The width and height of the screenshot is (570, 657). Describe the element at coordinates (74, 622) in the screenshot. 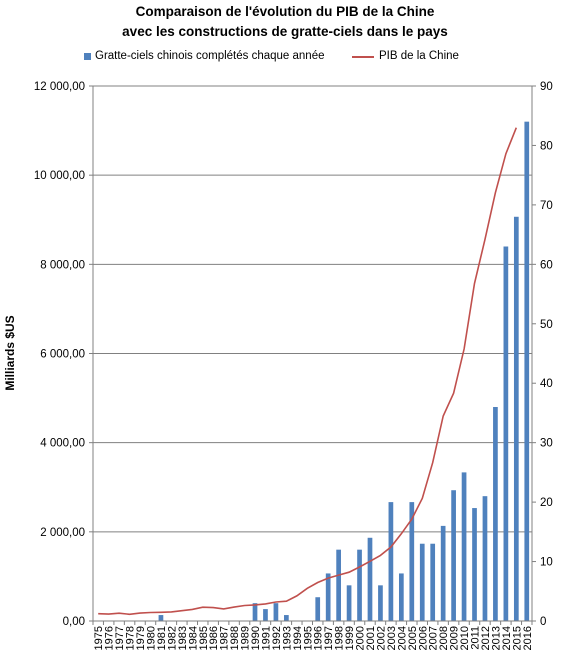

I see `left-tick-label: 0,00` at that location.